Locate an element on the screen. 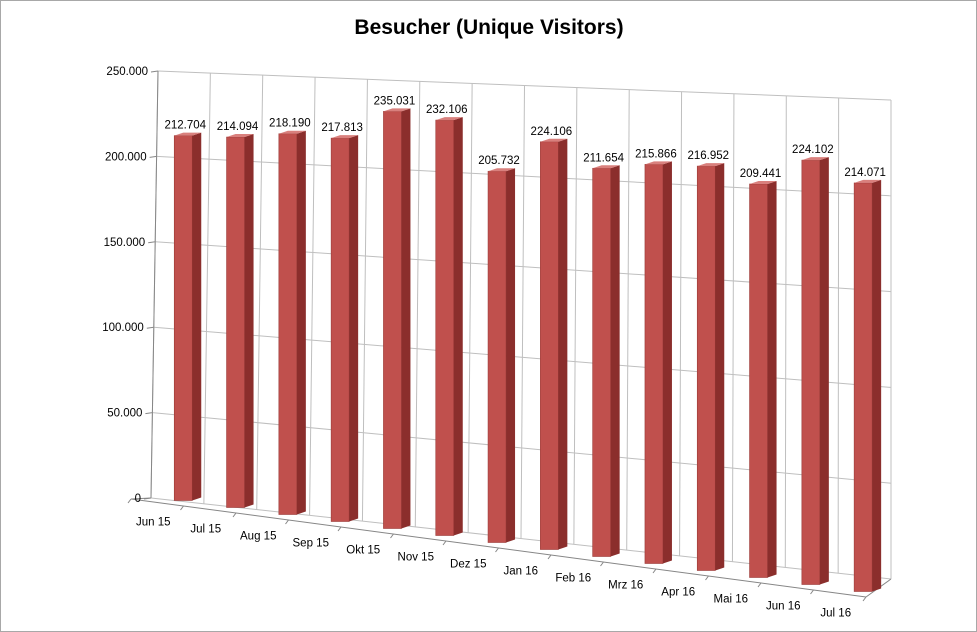 The height and width of the screenshot is (632, 977). x-tick-label: Okt 15 is located at coordinates (363, 551).